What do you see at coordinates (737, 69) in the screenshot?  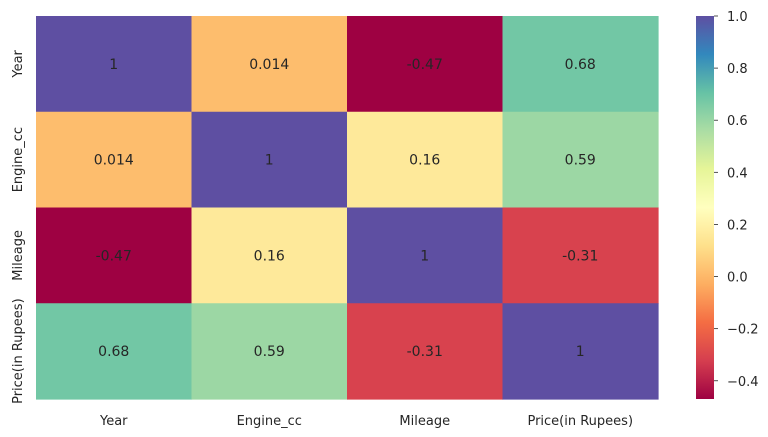 I see `colorbar-tick-label: 0.8` at bounding box center [737, 69].